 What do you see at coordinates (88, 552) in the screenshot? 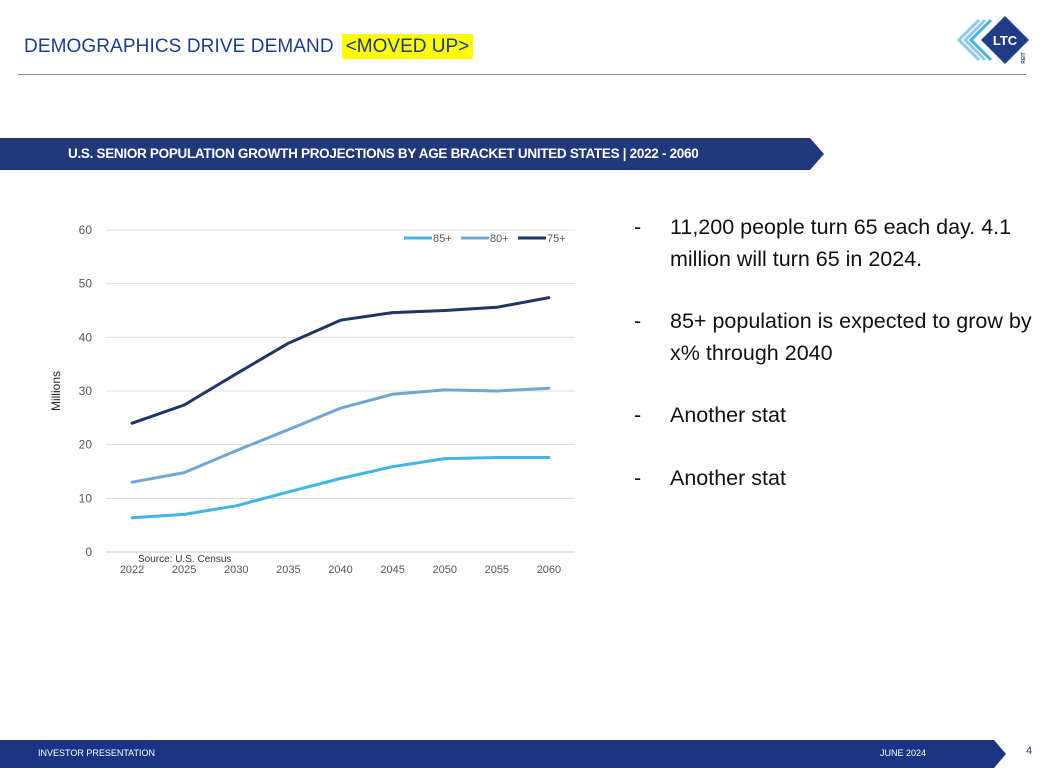
I see `y-tick-label: 0` at bounding box center [88, 552].